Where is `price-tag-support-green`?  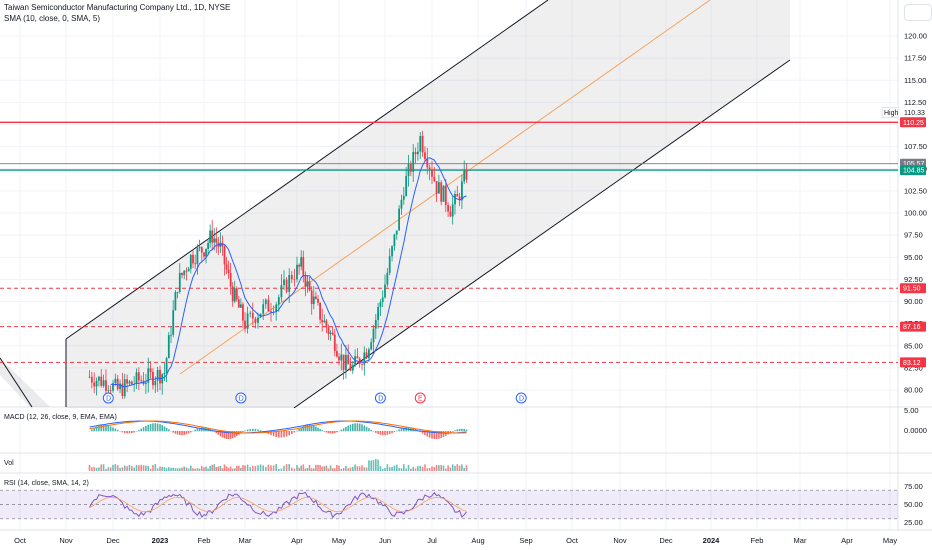 price-tag-support-green is located at coordinates (913, 170).